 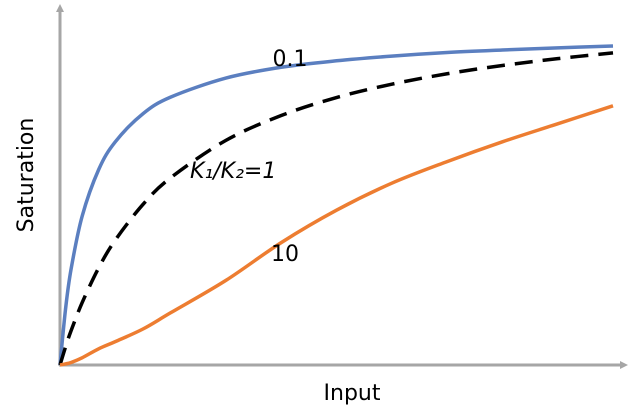 I want to click on series-label: K₁/K₂=1, so click(x=233, y=171).